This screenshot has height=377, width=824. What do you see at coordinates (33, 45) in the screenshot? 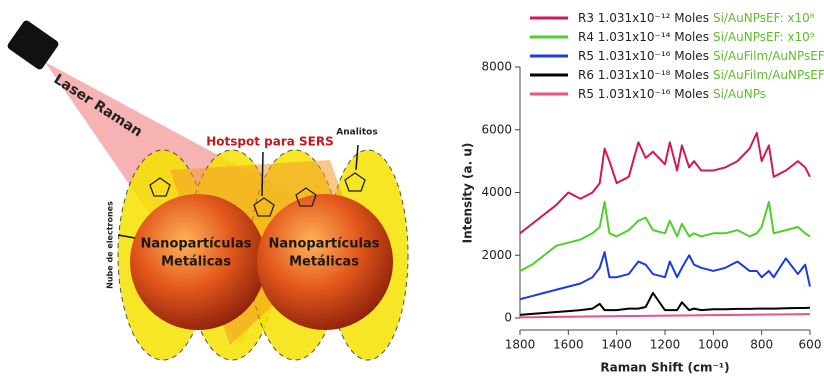
I see `laser-source` at bounding box center [33, 45].